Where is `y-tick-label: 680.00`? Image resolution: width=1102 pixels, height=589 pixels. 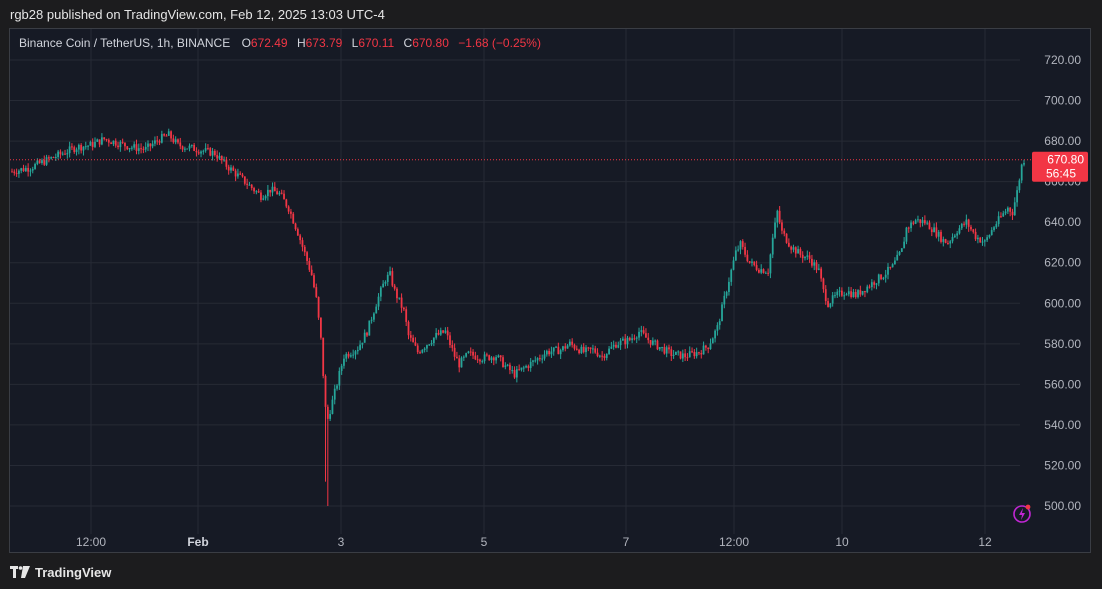
y-tick-label: 680.00 is located at coordinates (1062, 141).